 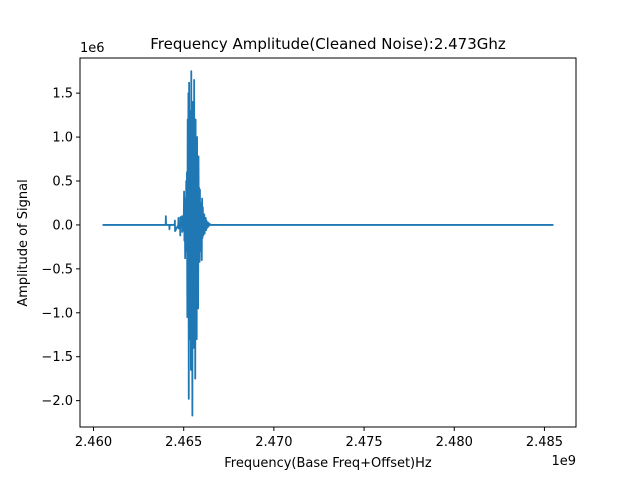 What do you see at coordinates (544, 442) in the screenshot?
I see `x-tick-label: 2.485` at bounding box center [544, 442].